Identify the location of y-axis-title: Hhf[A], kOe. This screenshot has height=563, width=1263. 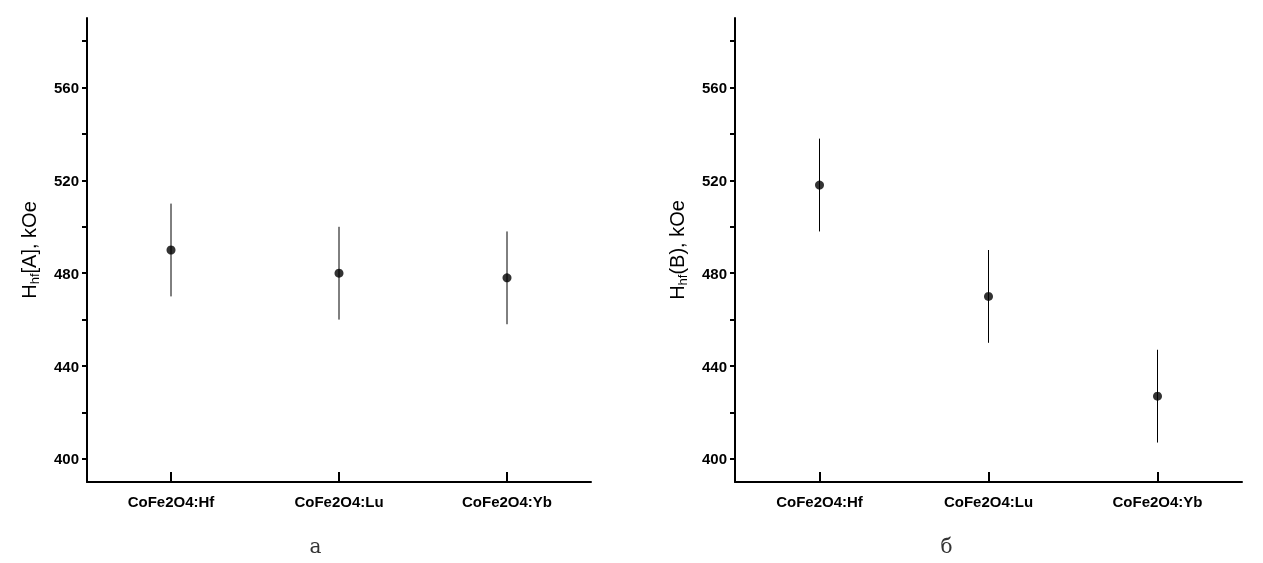
(30, 250).